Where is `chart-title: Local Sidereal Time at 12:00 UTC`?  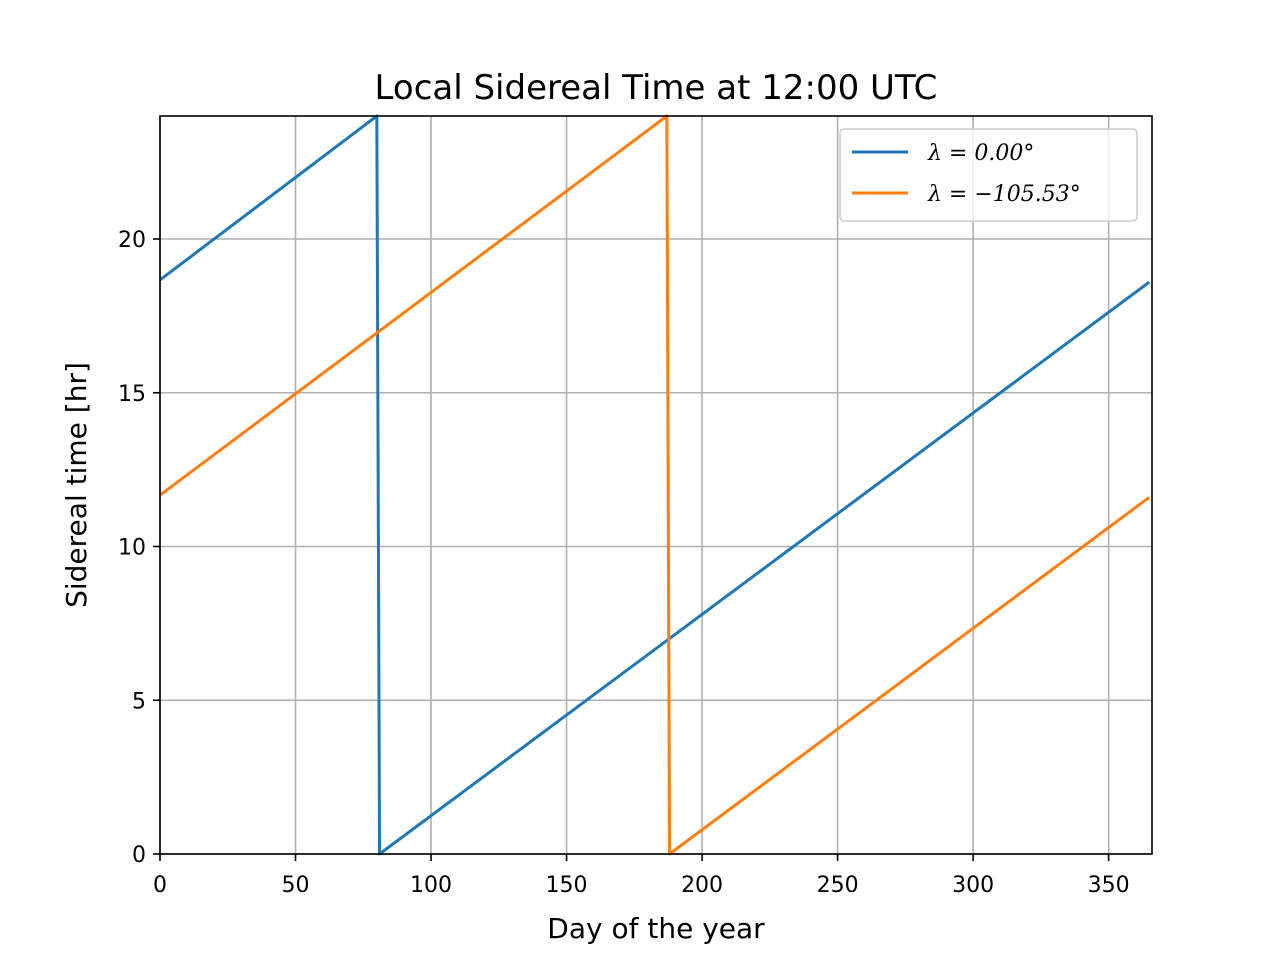 chart-title: Local Sidereal Time at 12:00 UTC is located at coordinates (656, 88).